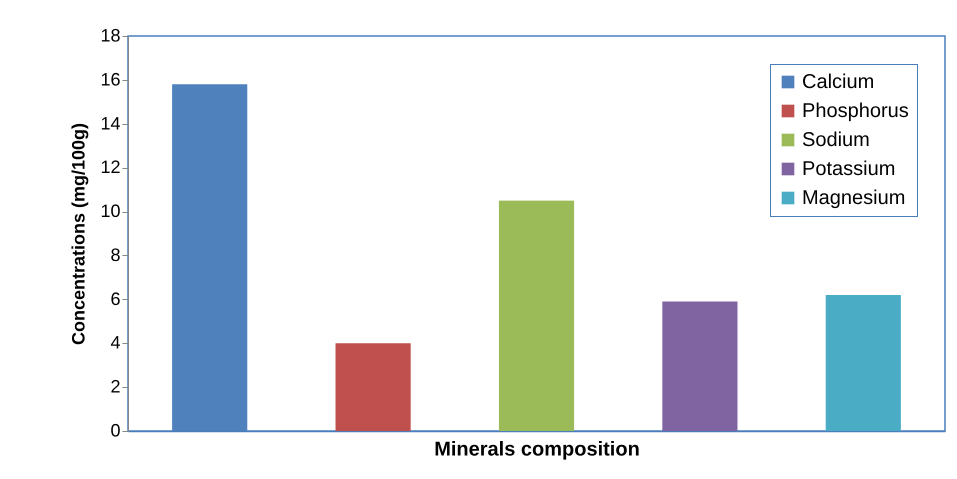 The image size is (957, 479). I want to click on y-tick-label: 6, so click(115, 298).